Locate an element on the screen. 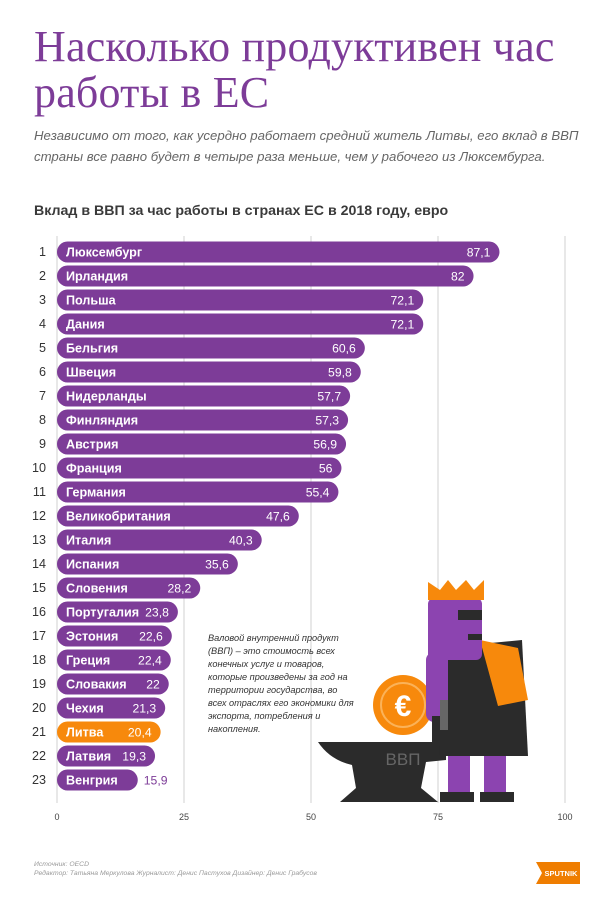 The width and height of the screenshot is (600, 898). rank-label: 11 is located at coordinates (39, 492).